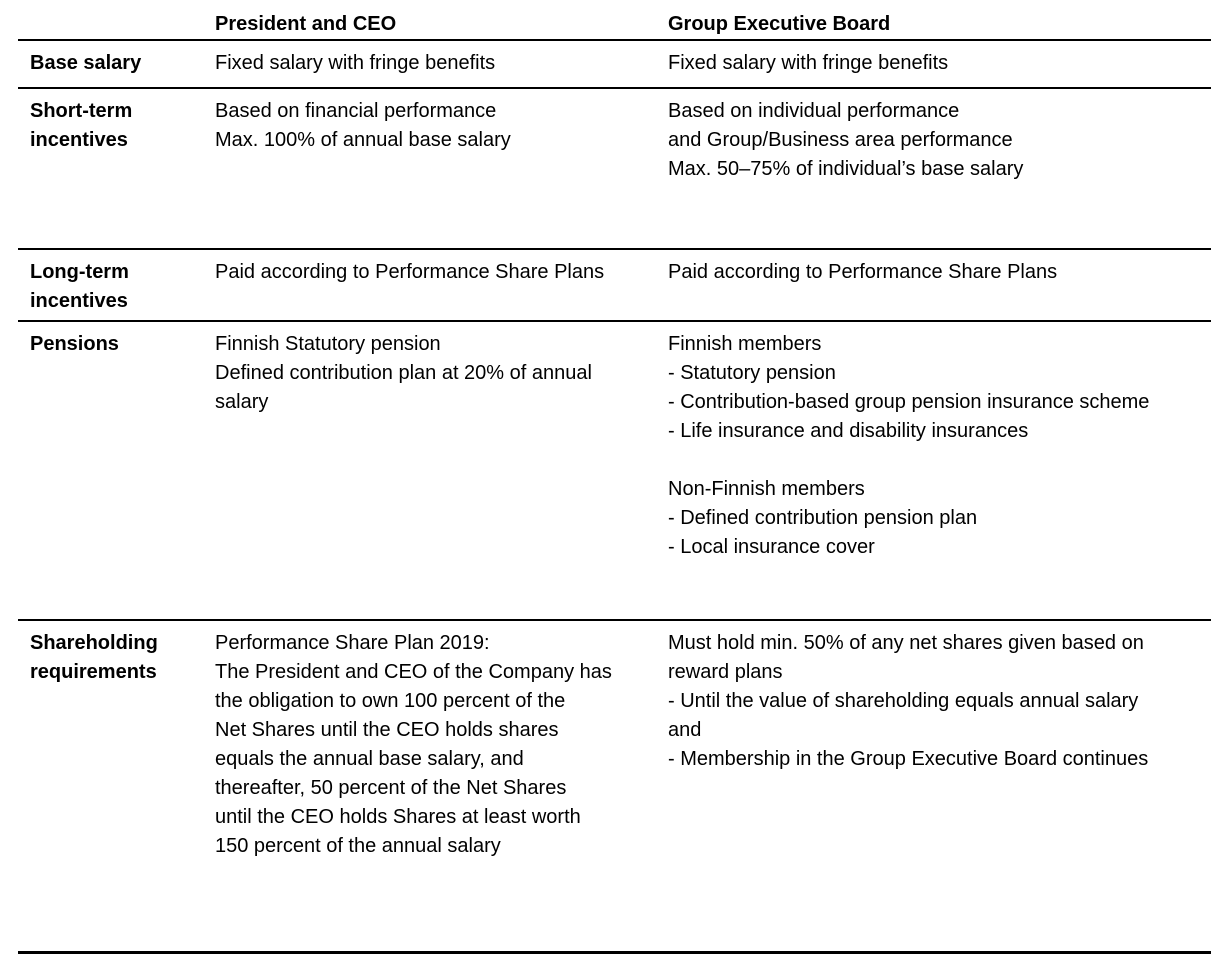 This screenshot has width=1222, height=962. What do you see at coordinates (74, 344) in the screenshot?
I see `row-label-pensions: Pensions` at bounding box center [74, 344].